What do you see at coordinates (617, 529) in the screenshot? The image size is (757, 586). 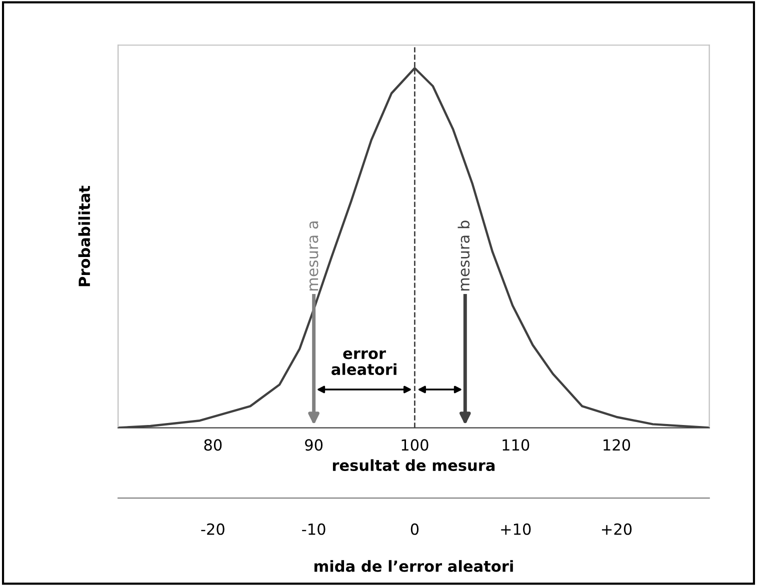 I see `x2-tick-label: +20` at bounding box center [617, 529].